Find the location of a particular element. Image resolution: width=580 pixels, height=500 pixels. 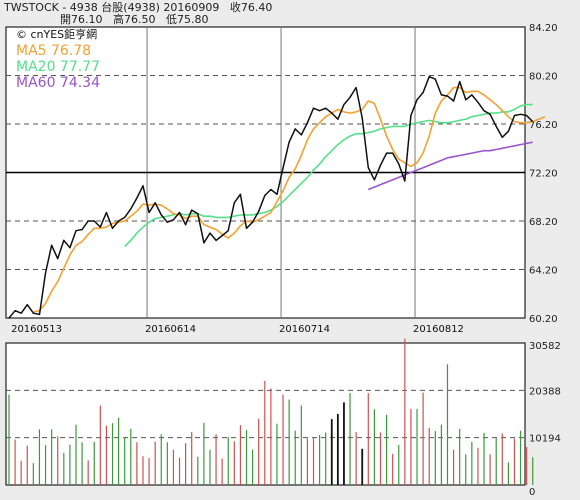

volume-y-tick-label: 0 is located at coordinates (532, 492).